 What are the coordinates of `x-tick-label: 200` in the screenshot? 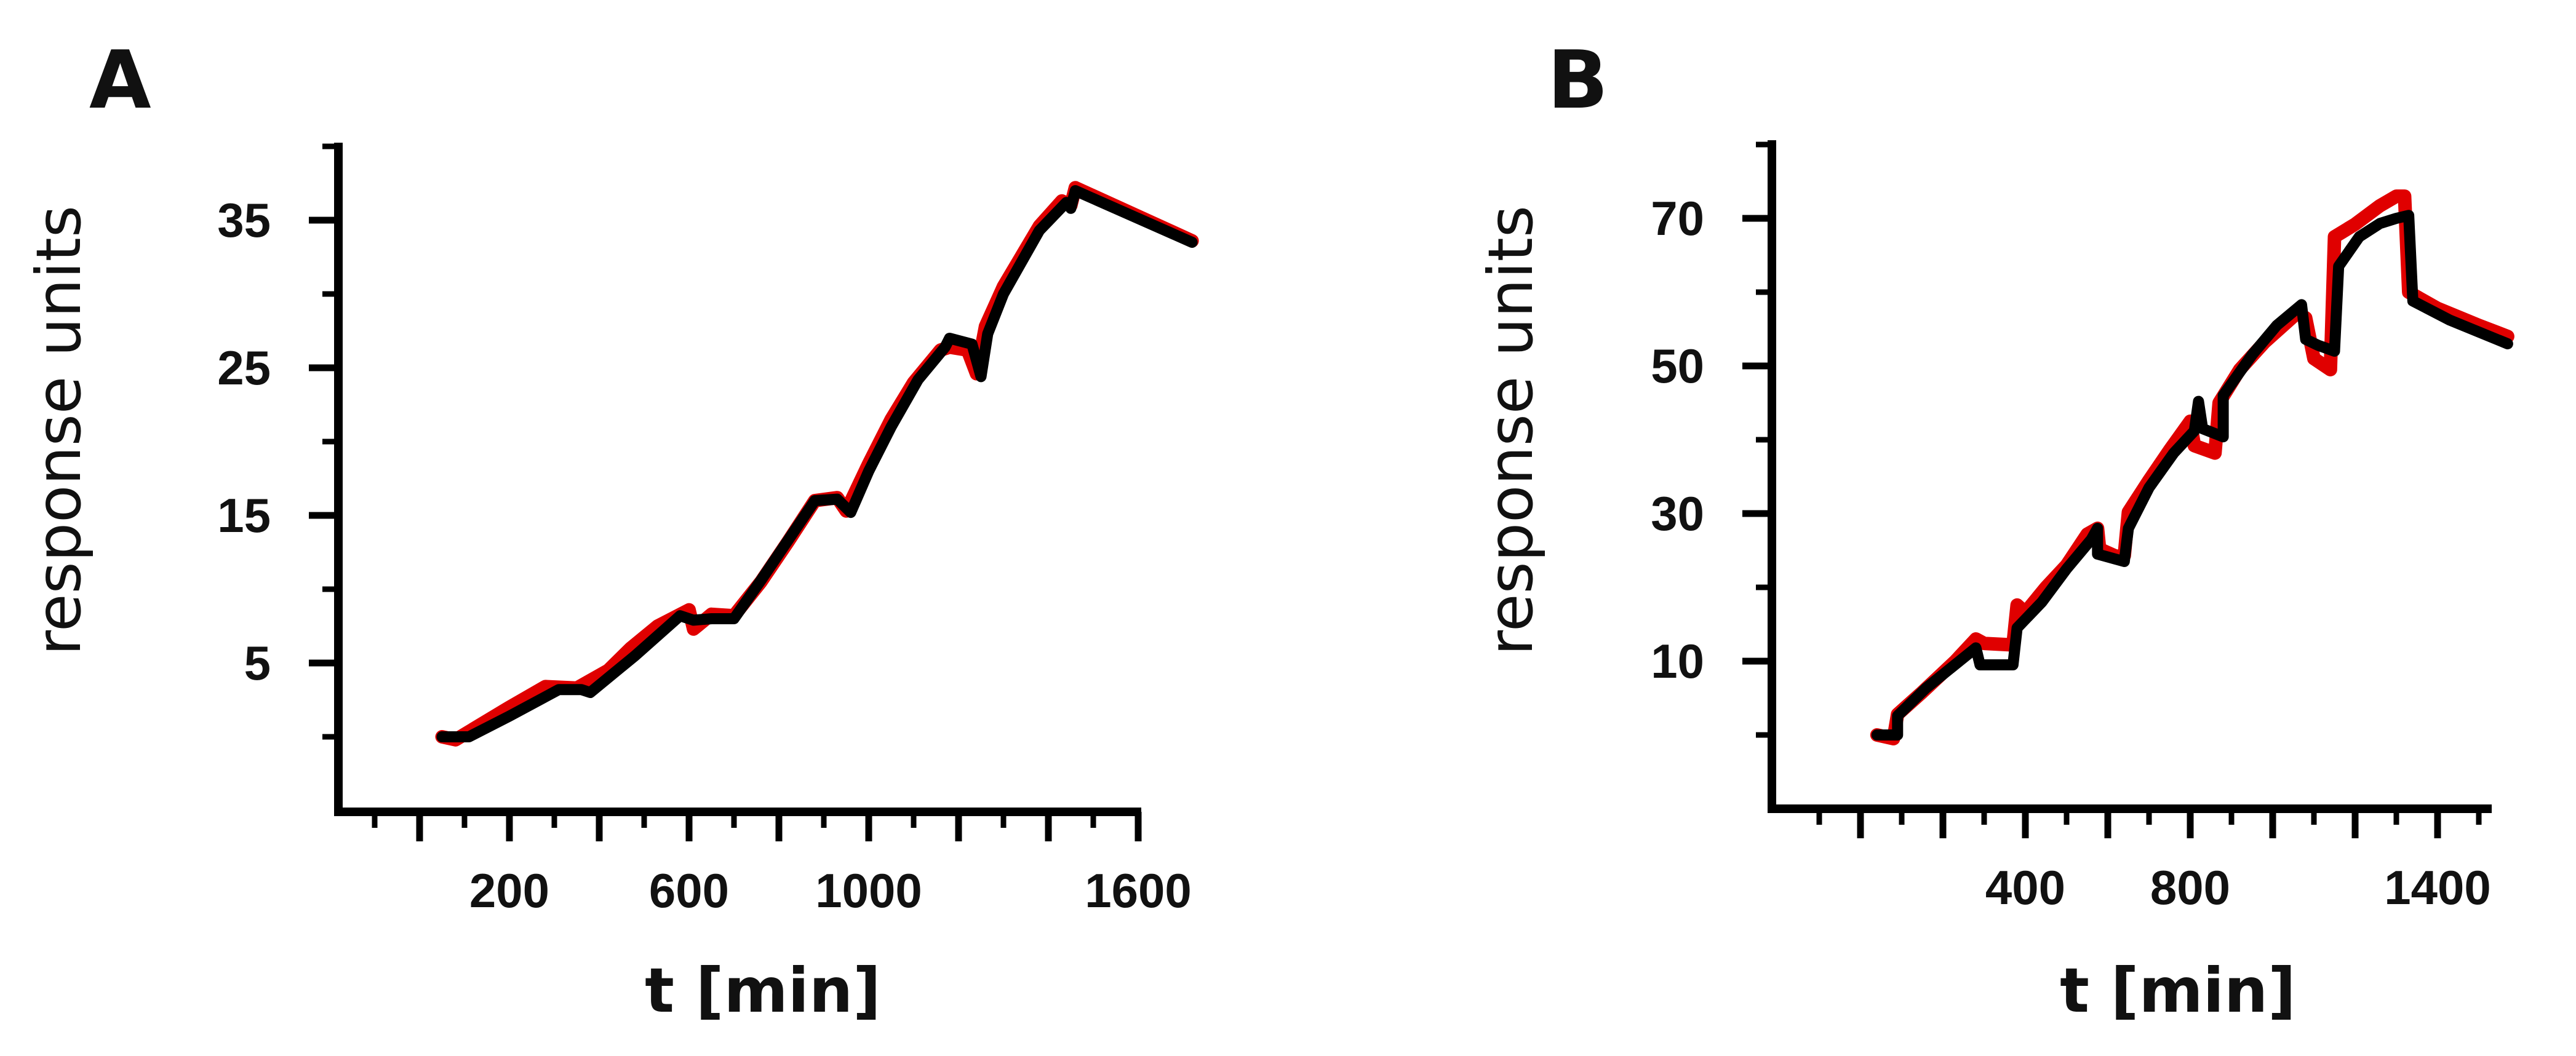 It's located at (509, 890).